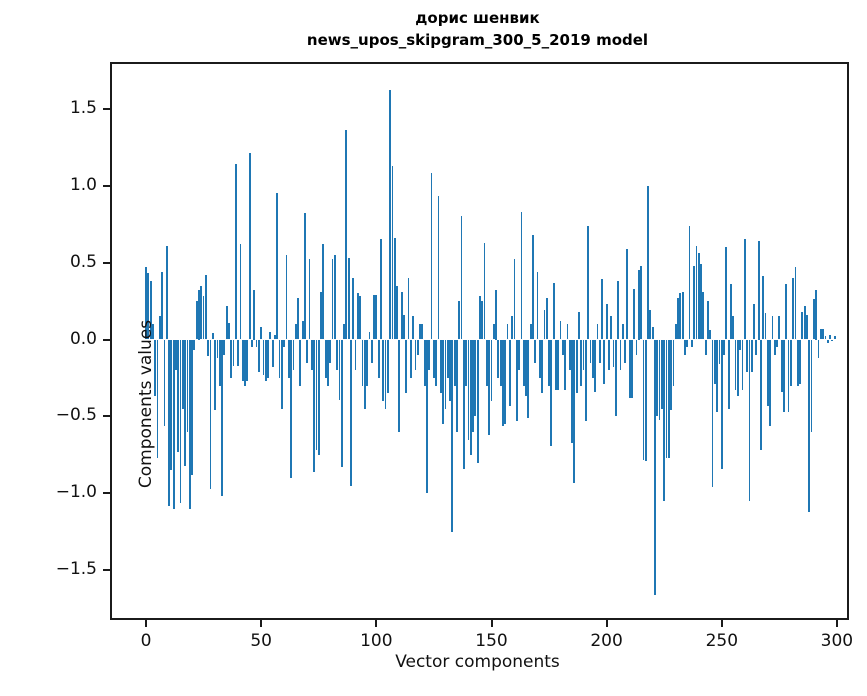 The image size is (867, 696). What do you see at coordinates (106, 339) in the screenshot?
I see `y-tick-mark` at bounding box center [106, 339].